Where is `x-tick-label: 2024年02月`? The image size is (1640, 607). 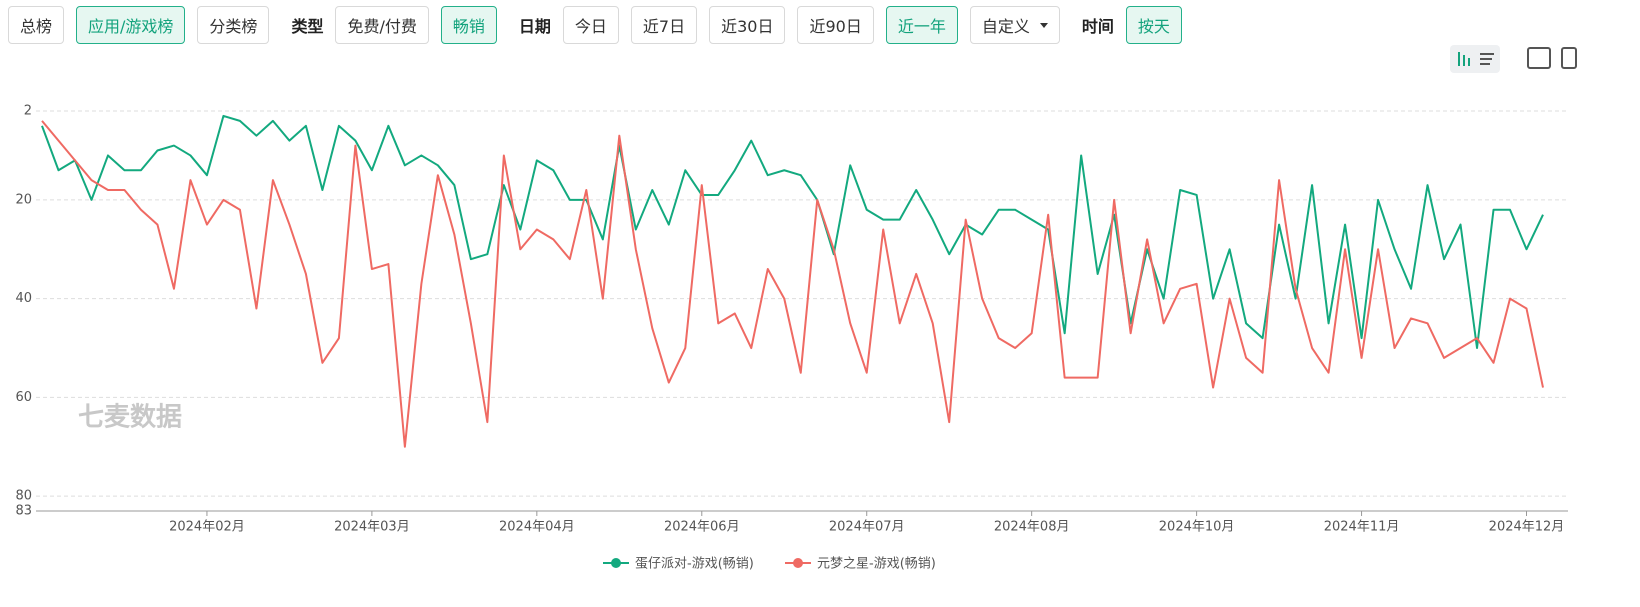 x-tick-label: 2024年02月 is located at coordinates (207, 527).